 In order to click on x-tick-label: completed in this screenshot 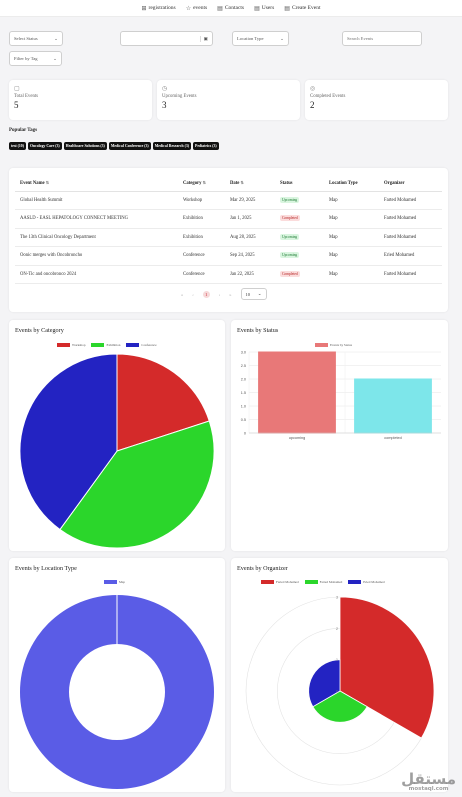, I will do `click(393, 438)`.